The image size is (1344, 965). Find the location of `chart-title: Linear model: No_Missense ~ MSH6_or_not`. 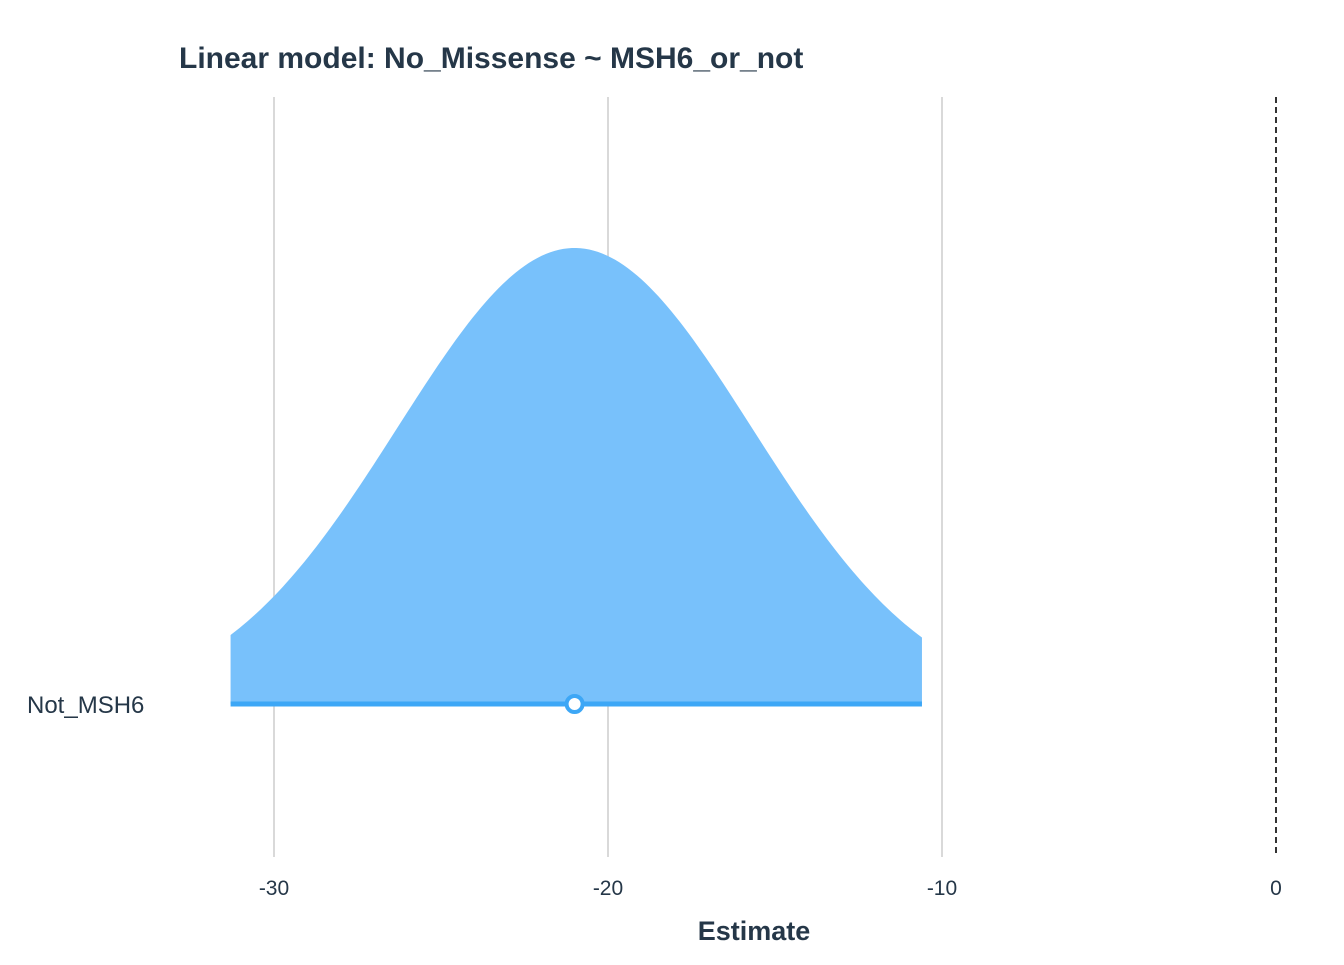

chart-title: Linear model: No_Missense ~ MSH6_or_not is located at coordinates (491, 58).